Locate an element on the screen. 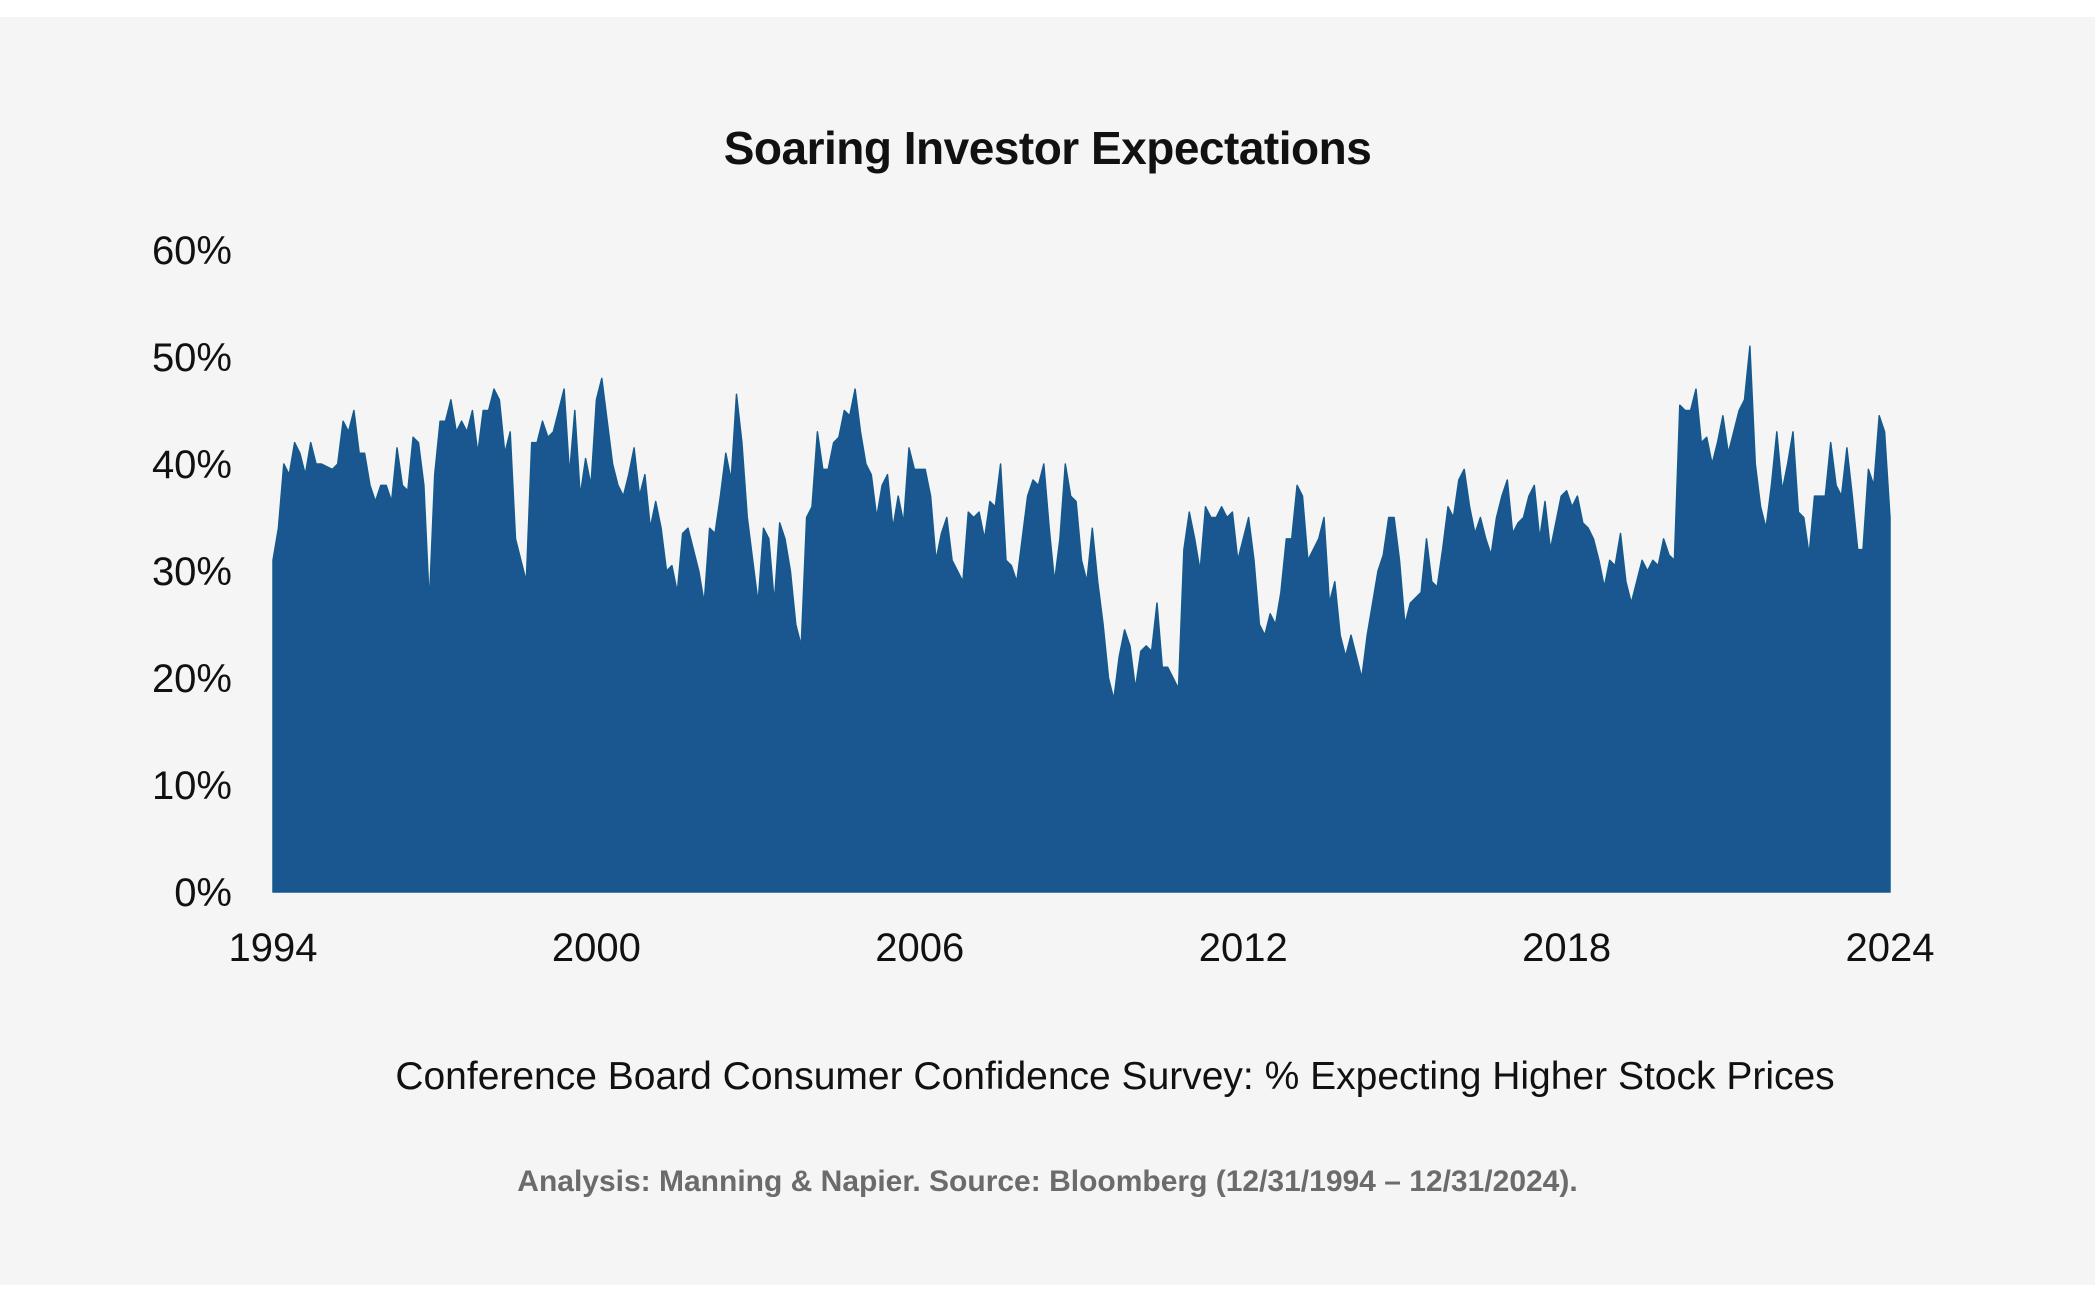  y-tick-label: 0% is located at coordinates (203, 893).